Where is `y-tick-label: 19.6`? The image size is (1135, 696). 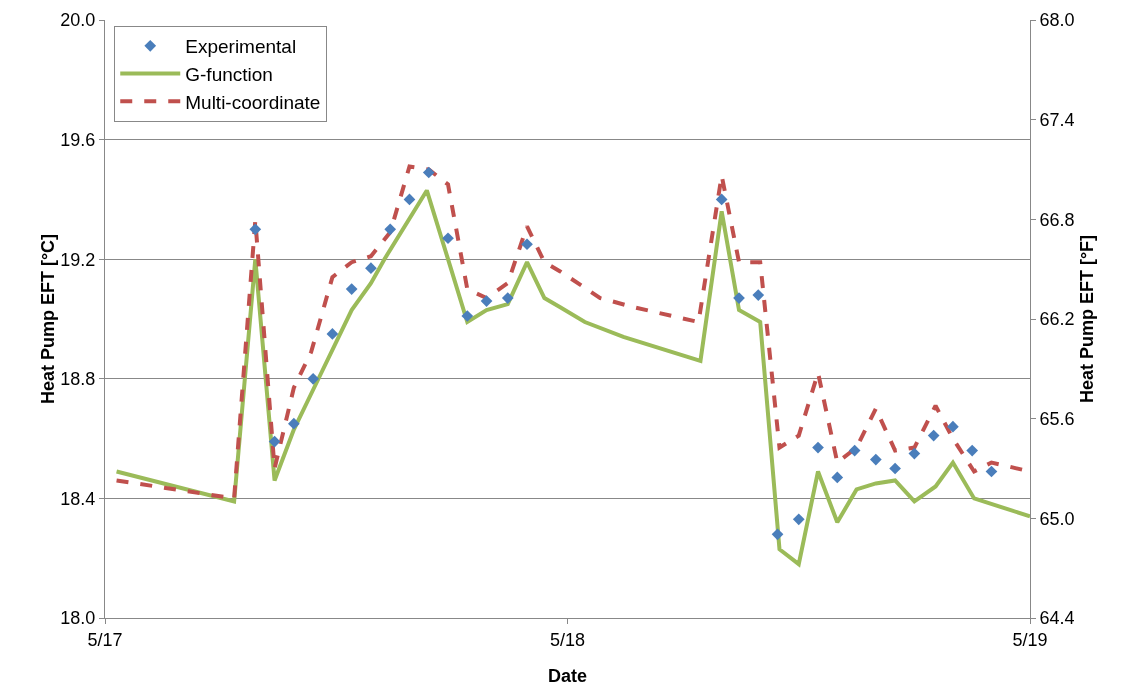 y-tick-label: 19.6 is located at coordinates (78, 139).